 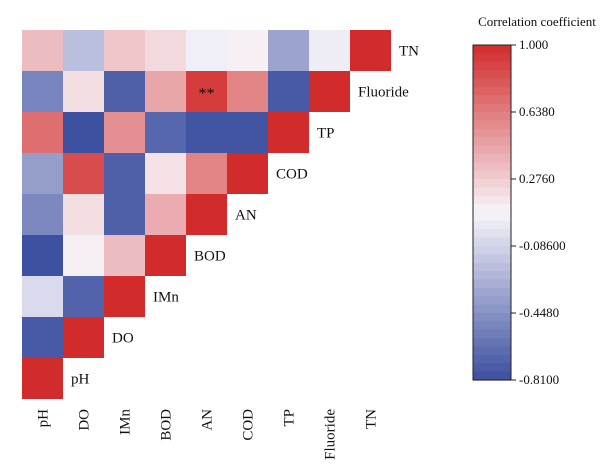 What do you see at coordinates (83, 132) in the screenshot?
I see `heatmap-cell-DO-TP` at bounding box center [83, 132].